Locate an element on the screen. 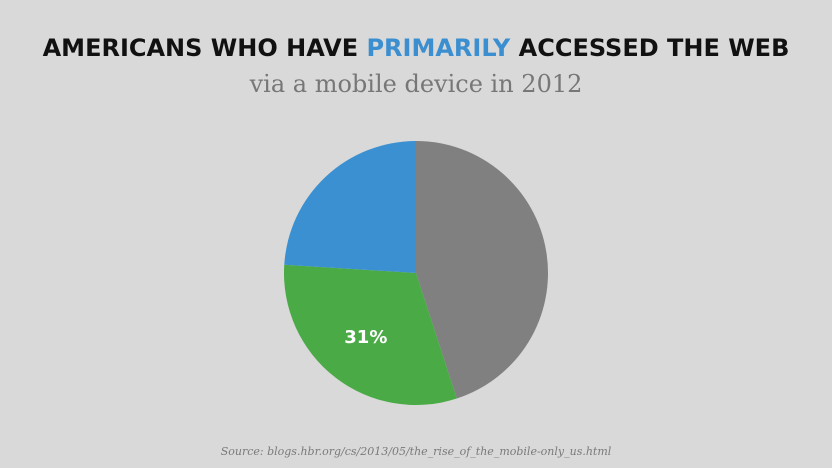  pie-slice-2-label: 31% is located at coordinates (365, 337).